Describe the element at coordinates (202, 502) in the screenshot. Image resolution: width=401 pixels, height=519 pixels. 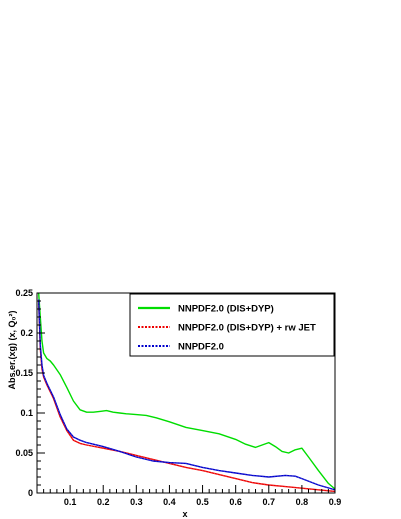
I see `x-tick-label: 0.5` at that location.